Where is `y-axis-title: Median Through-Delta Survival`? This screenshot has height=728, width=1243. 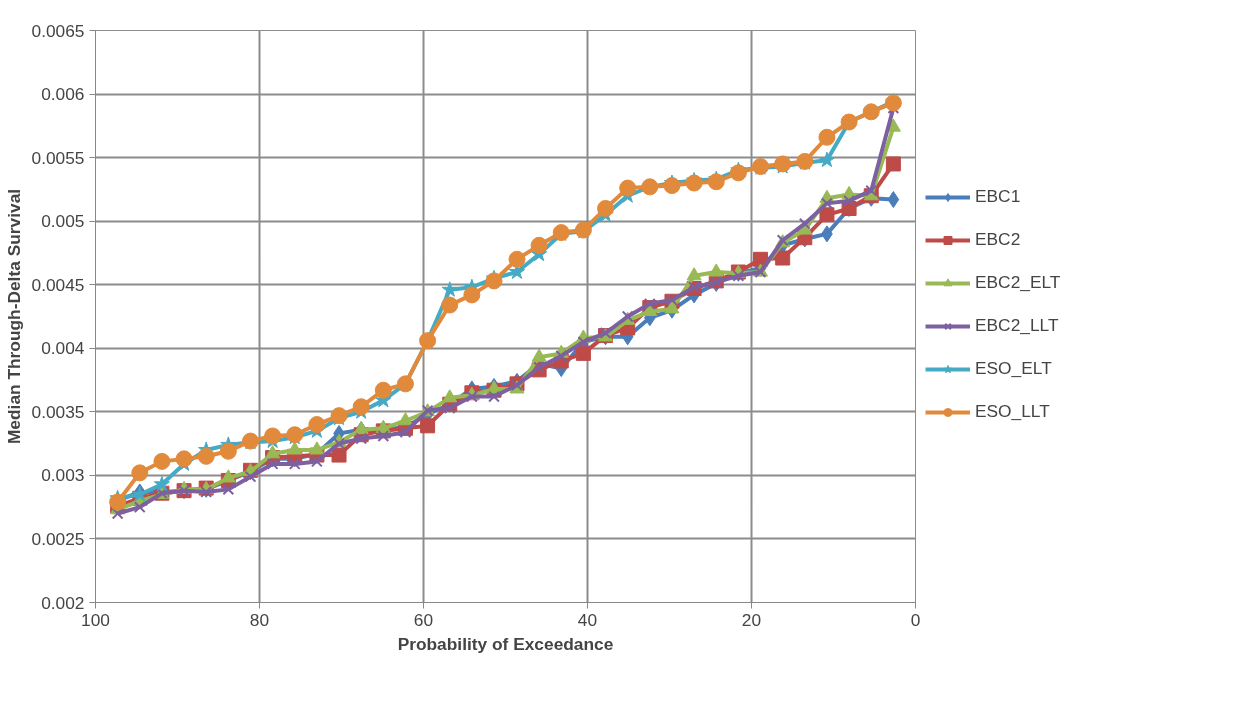 y-axis-title: Median Through-Delta Survival is located at coordinates (13, 316).